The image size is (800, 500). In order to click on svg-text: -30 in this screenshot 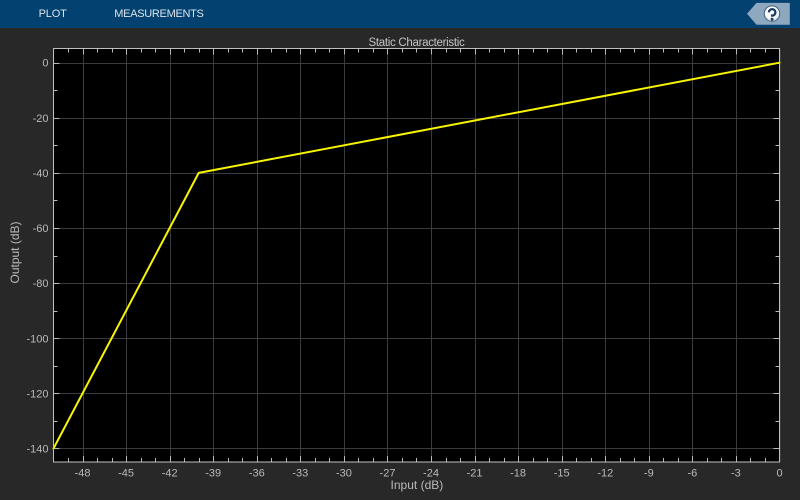, I will do `click(344, 474)`.